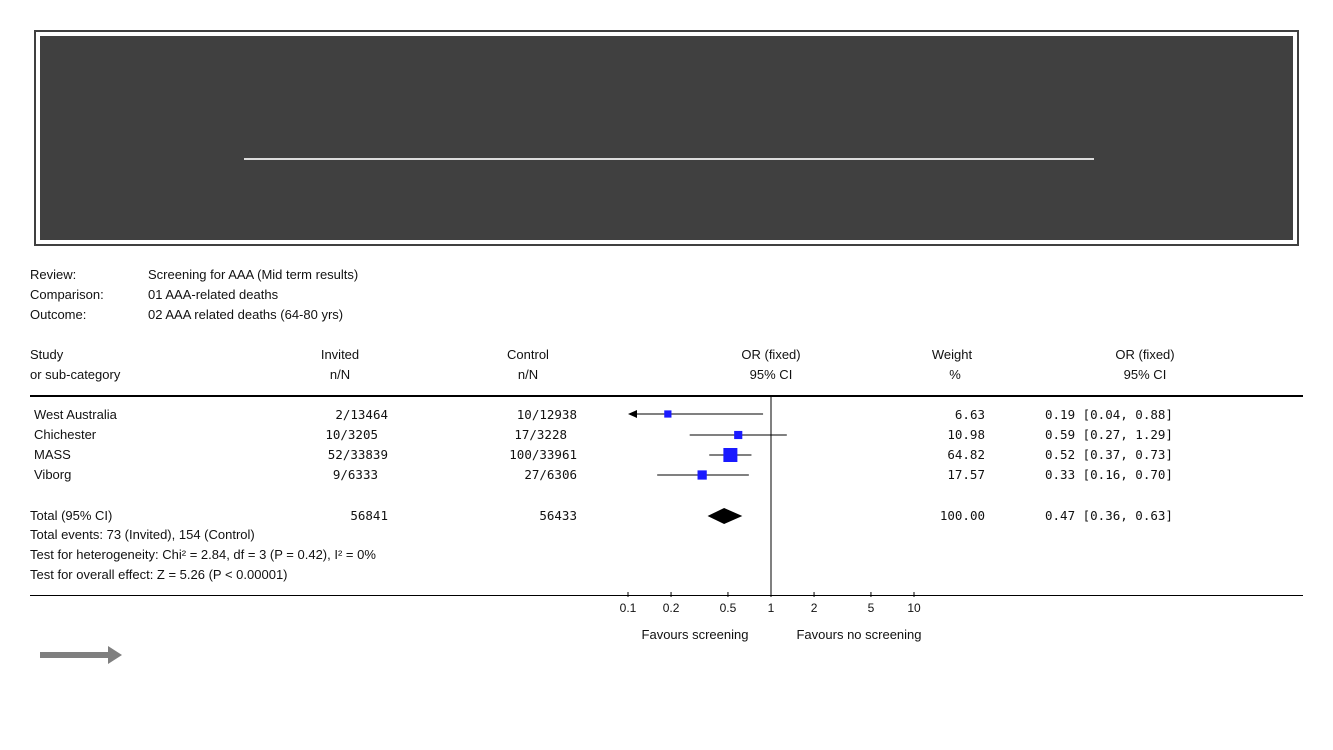 This screenshot has width=1333, height=750. What do you see at coordinates (969, 414) in the screenshot?
I see `study-weight: 6.63` at bounding box center [969, 414].